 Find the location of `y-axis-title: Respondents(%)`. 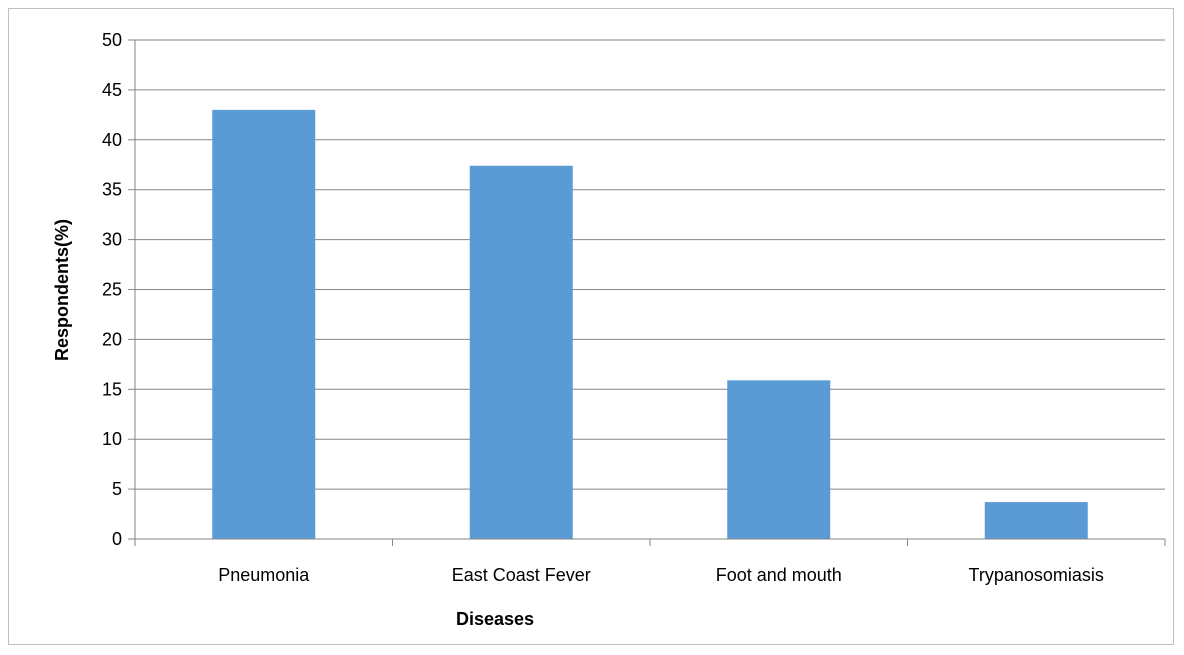

y-axis-title: Respondents(%) is located at coordinates (62, 290).